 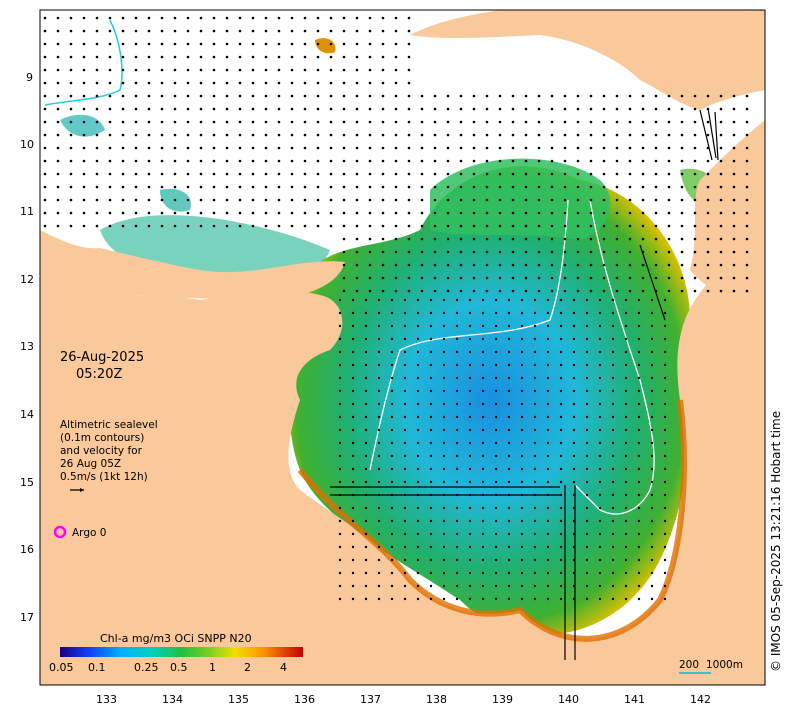 What do you see at coordinates (403, 699) in the screenshot?
I see `x-axis: 133 134 135 136 137 138 139 140 141 142` at bounding box center [403, 699].